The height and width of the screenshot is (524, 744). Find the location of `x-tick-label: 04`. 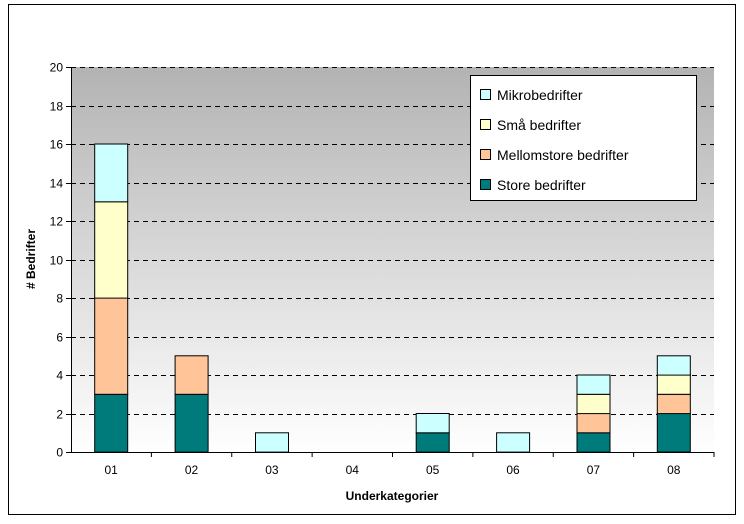

x-tick-label: 04 is located at coordinates (353, 470).